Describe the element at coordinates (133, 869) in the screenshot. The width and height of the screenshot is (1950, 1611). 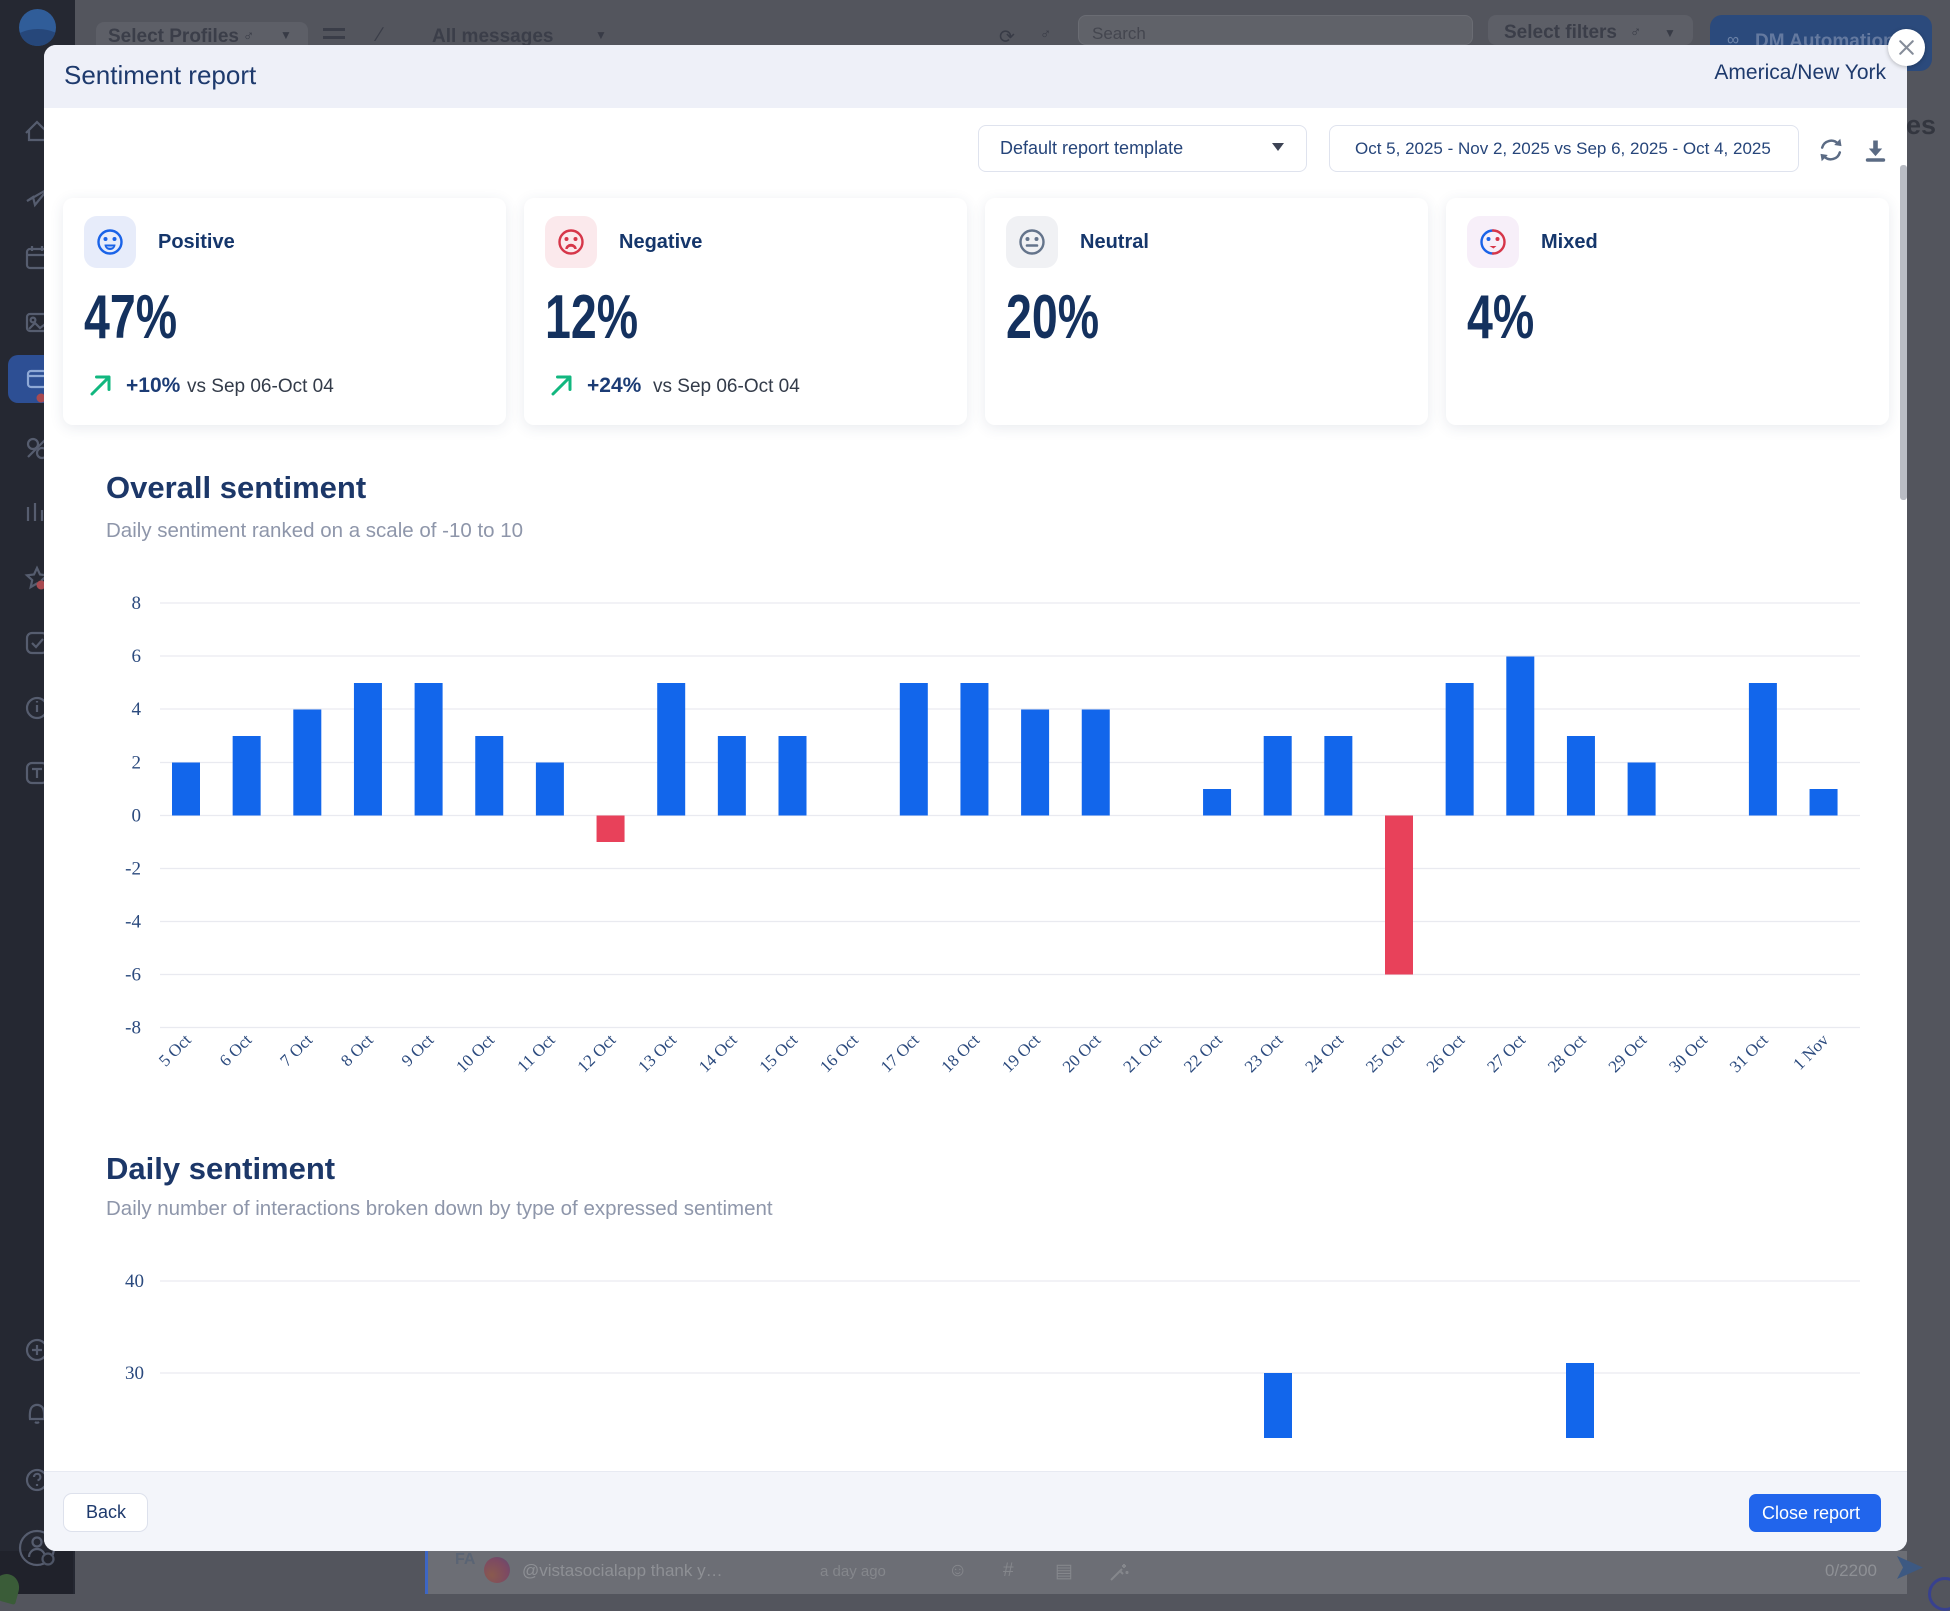
I see `svg-text: -2` at that location.